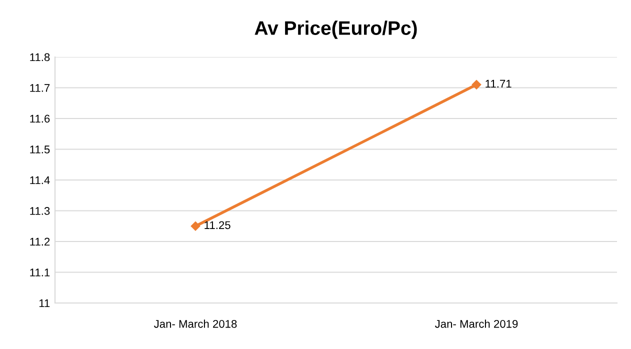  What do you see at coordinates (195, 324) in the screenshot?
I see `x-tick-label: Jan- March 2018` at bounding box center [195, 324].